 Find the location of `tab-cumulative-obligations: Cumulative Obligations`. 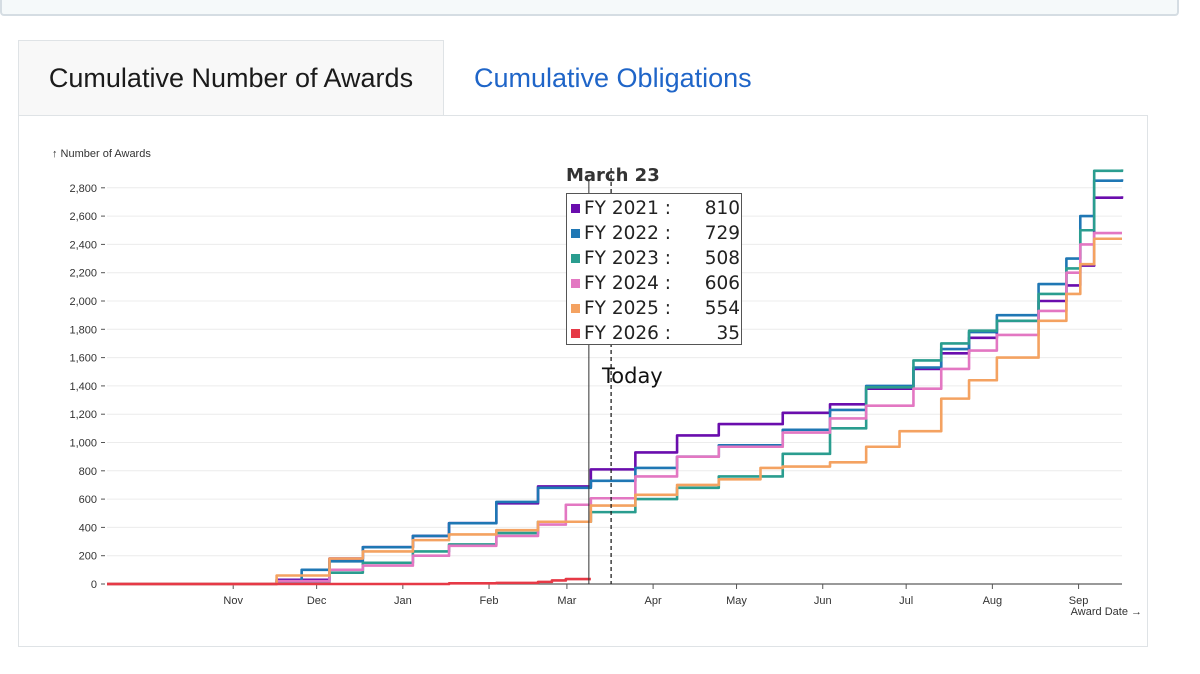

tab-cumulative-obligations: Cumulative Obligations is located at coordinates (613, 77).